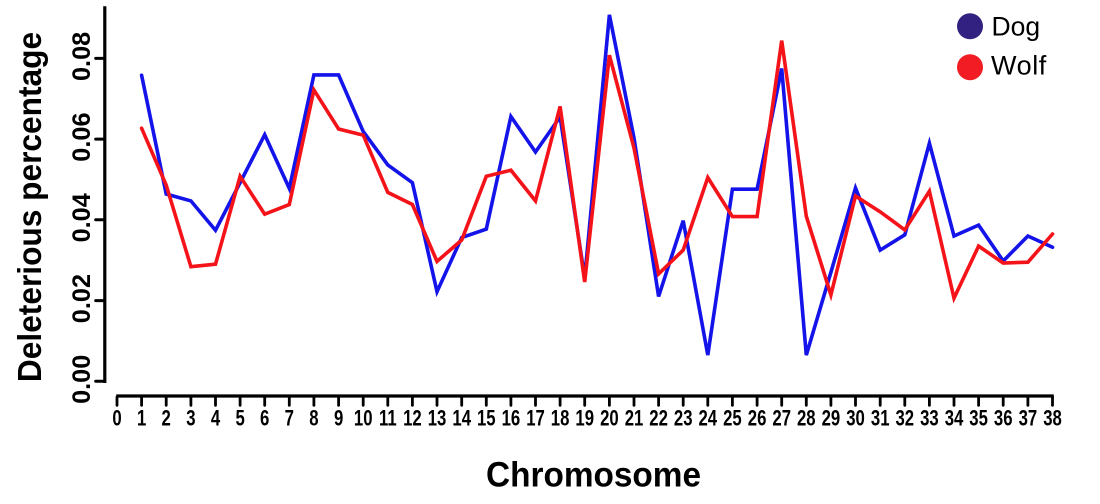  What do you see at coordinates (593, 475) in the screenshot?
I see `svg-text: Chromosome` at bounding box center [593, 475].